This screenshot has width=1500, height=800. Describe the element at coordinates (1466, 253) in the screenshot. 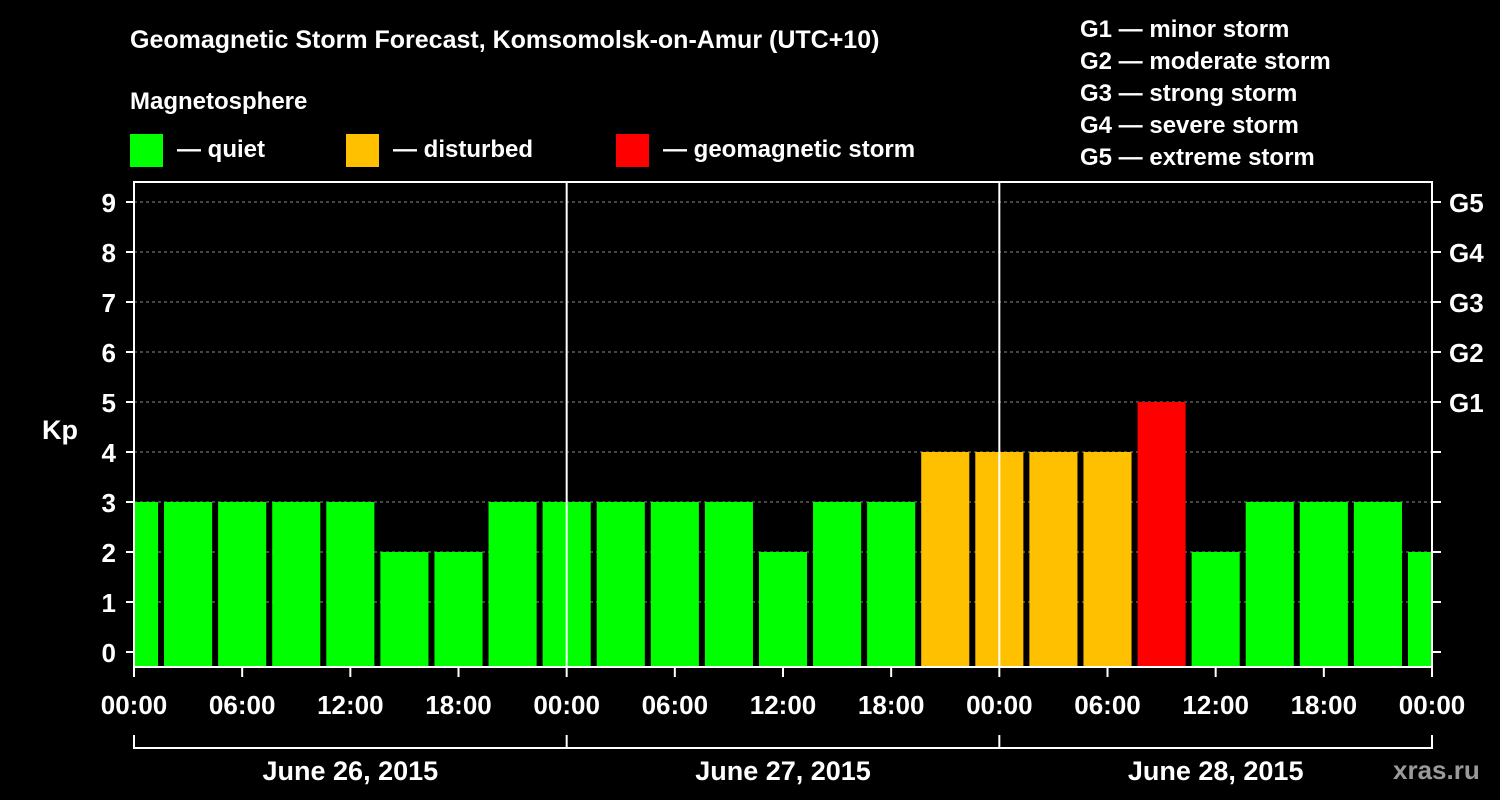

I see `right-axis-label: G4` at that location.